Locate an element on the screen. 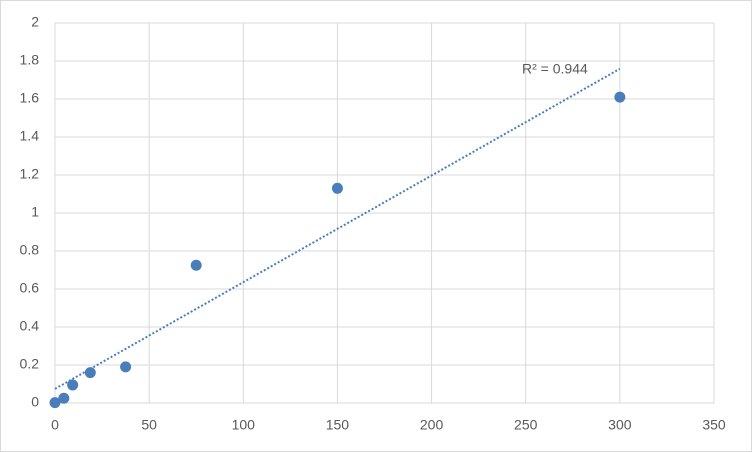 The width and height of the screenshot is (752, 452). x-tick-label: 100 is located at coordinates (244, 425).